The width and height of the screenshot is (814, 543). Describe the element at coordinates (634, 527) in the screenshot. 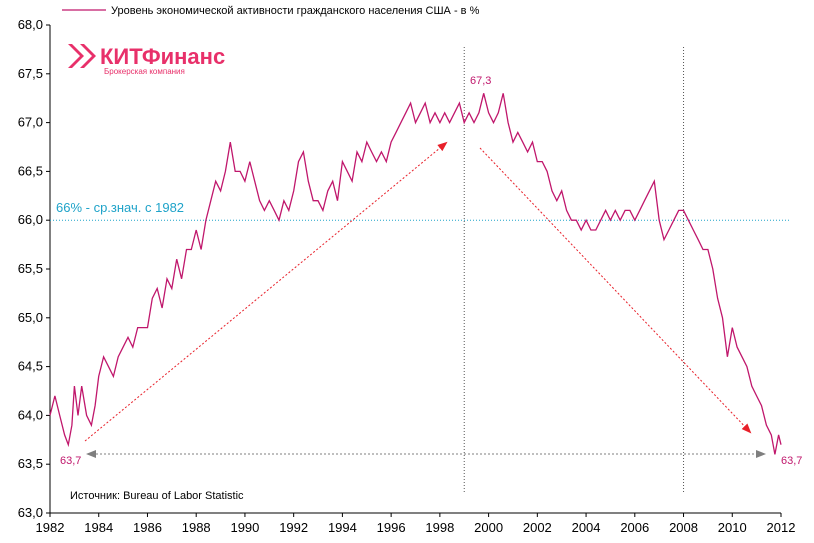

I see `x-tick-label: 2006` at that location.